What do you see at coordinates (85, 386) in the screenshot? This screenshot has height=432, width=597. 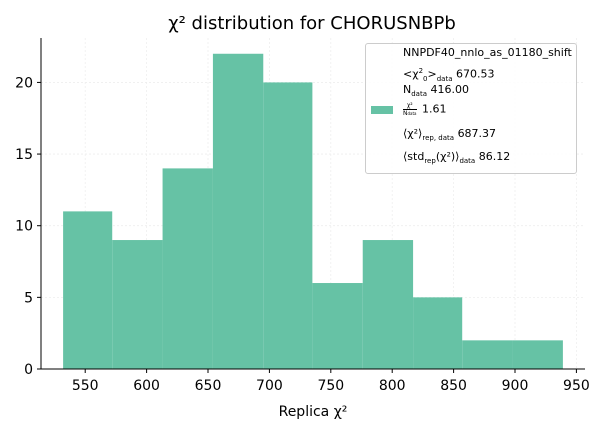 I see `x-tick-label-0: 550` at bounding box center [85, 386].